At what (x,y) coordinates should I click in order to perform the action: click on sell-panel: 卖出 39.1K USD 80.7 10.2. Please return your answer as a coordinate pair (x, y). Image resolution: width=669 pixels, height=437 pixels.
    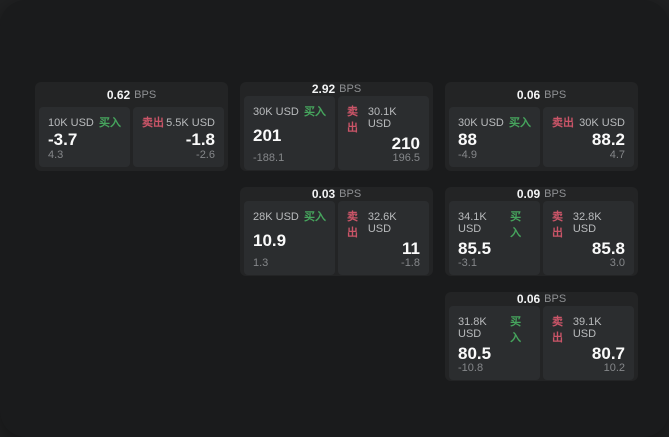
    Looking at the image, I should click on (588, 343).